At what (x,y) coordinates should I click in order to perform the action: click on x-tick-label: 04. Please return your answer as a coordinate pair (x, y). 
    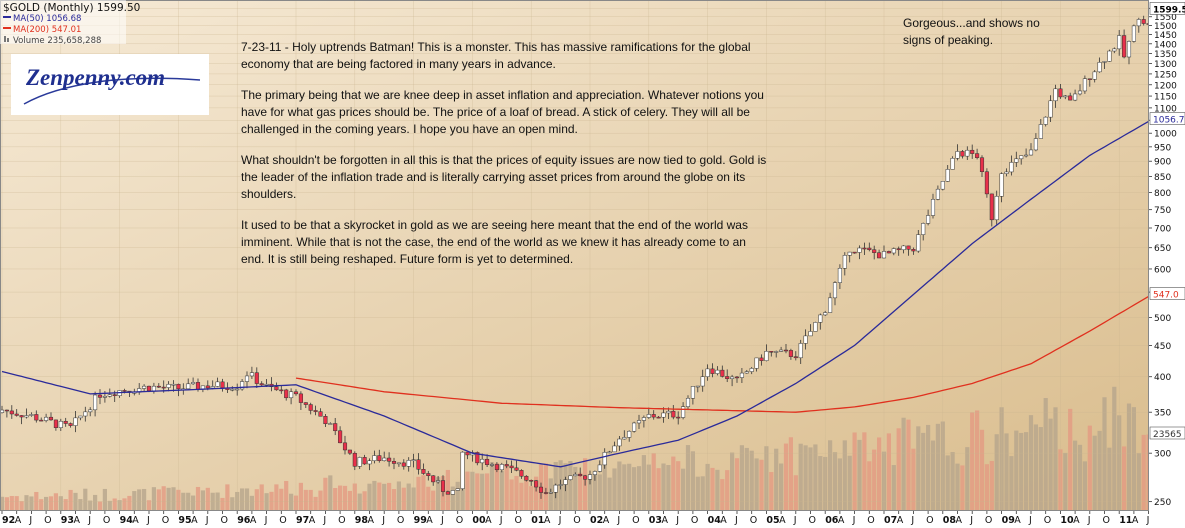
    Looking at the image, I should click on (715, 520).